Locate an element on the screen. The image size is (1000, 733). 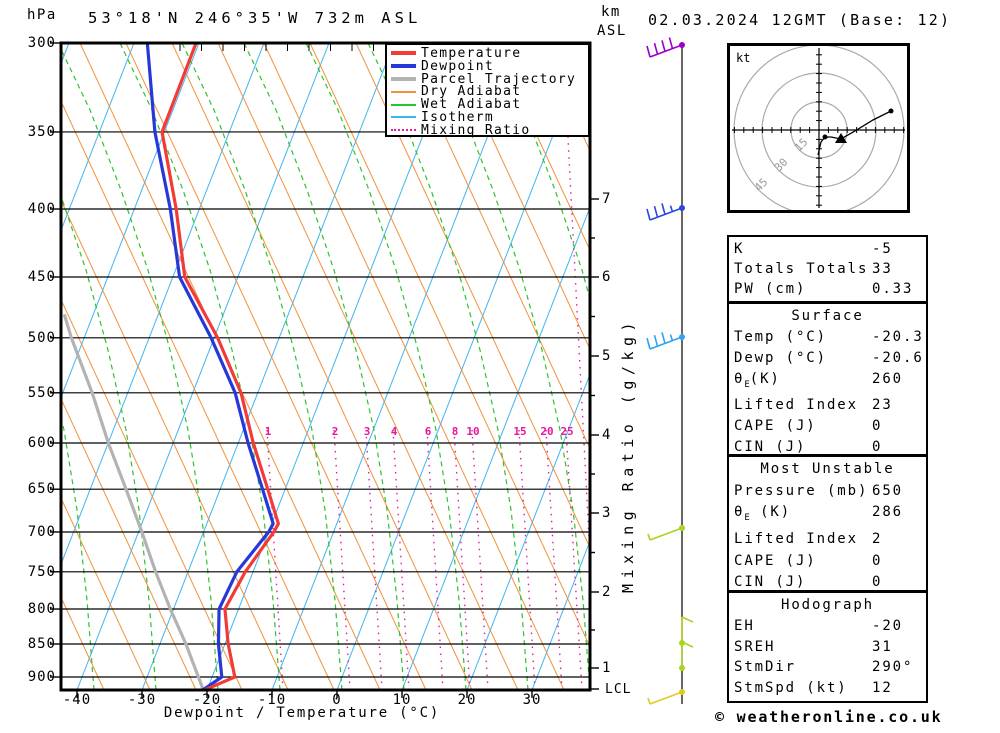
stat-value: 31 is located at coordinates (882, 646).